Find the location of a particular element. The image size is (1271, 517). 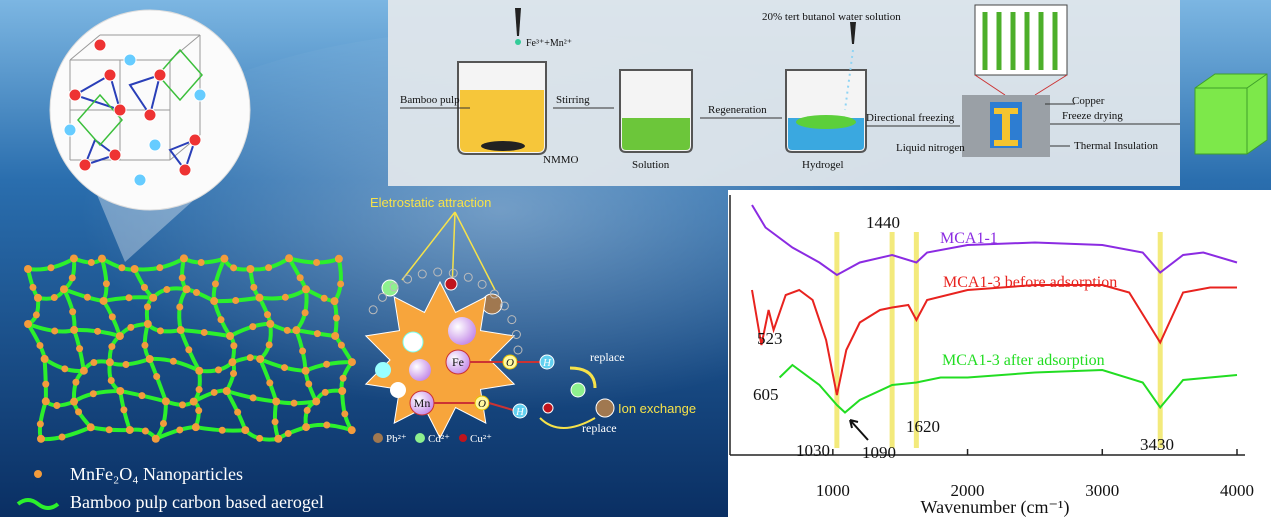

dropper is located at coordinates (518, 22).